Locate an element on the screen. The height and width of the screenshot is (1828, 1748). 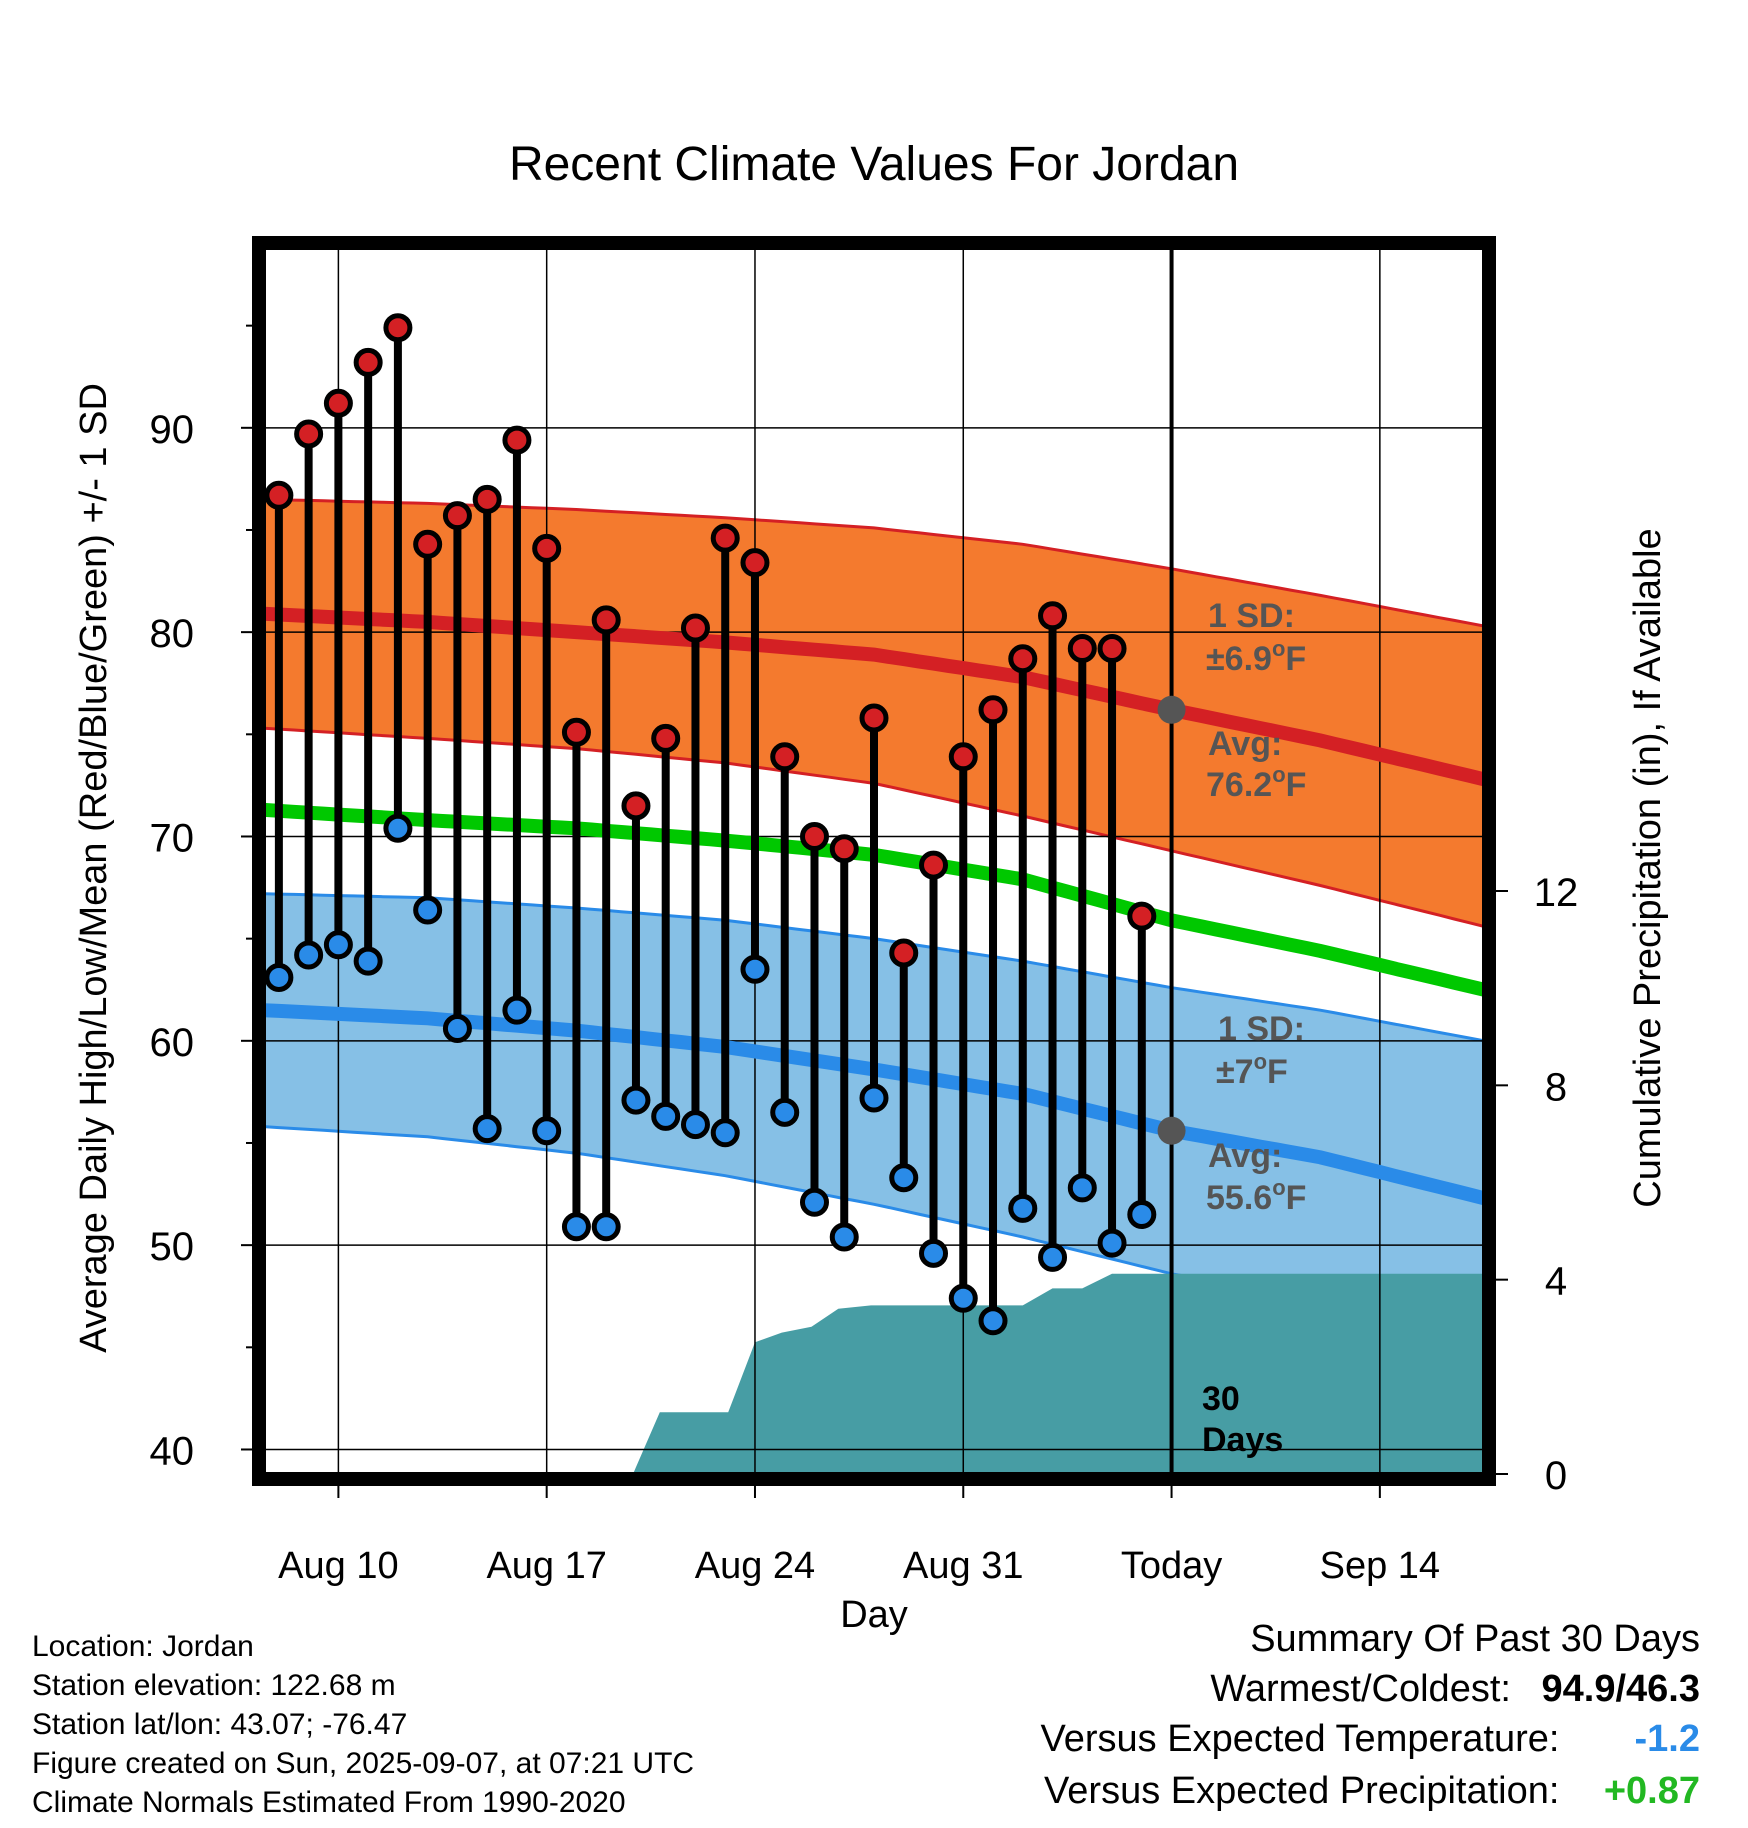
days-word: Days is located at coordinates (1242, 1440).